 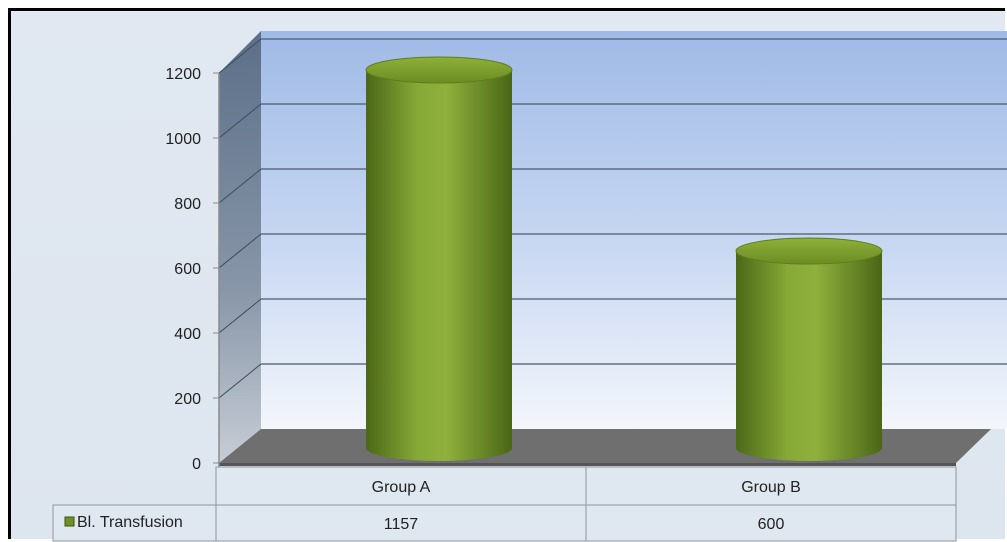 What do you see at coordinates (187, 399) in the screenshot?
I see `y-tick-label: 200` at bounding box center [187, 399].